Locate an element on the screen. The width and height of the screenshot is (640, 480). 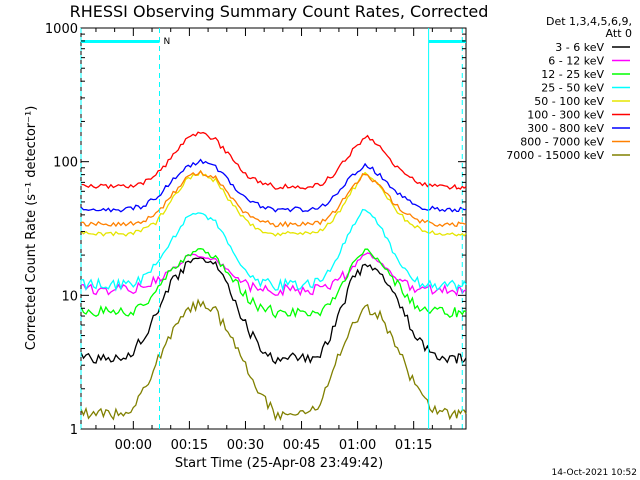
footer-timestamp: 14-Oct-2021 10:52 is located at coordinates (594, 473).